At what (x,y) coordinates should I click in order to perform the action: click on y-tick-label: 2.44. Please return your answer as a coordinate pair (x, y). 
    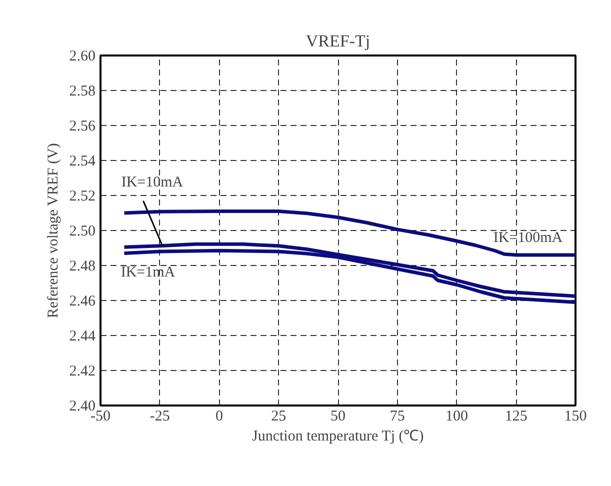
    Looking at the image, I should click on (82, 336).